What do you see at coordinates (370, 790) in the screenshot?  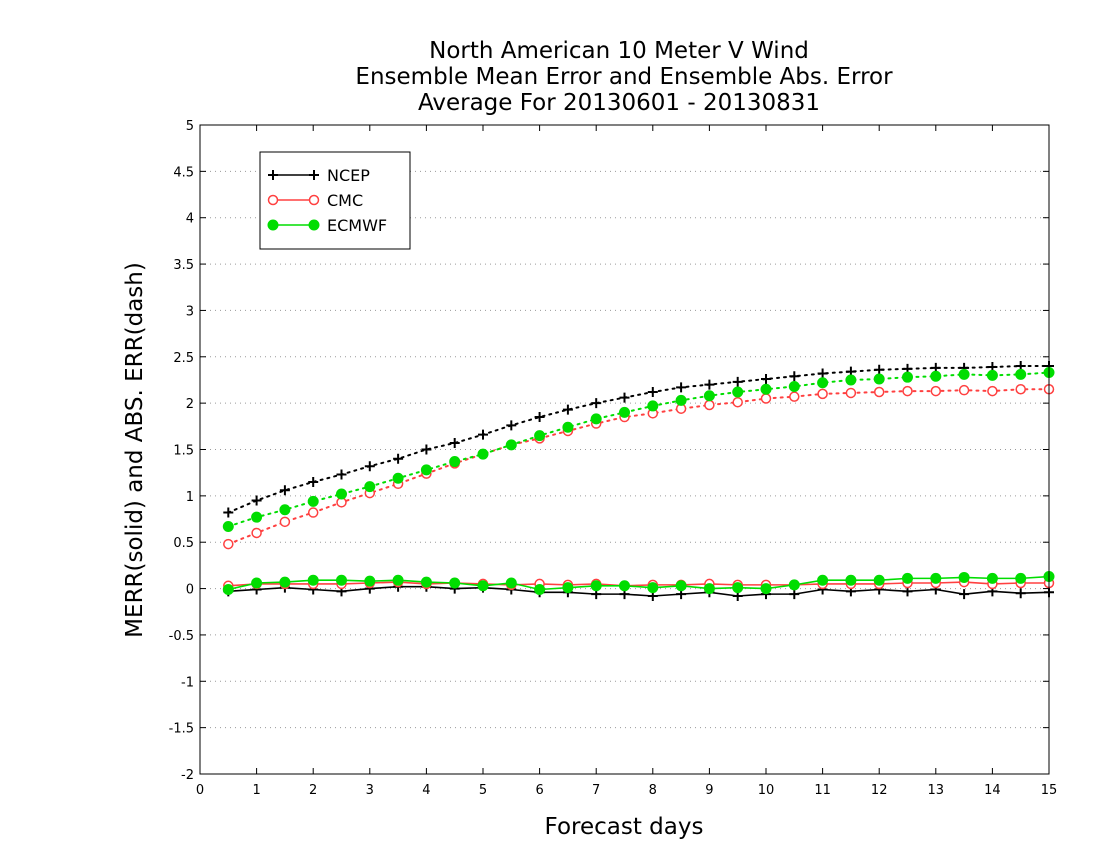 I see `x-tick-label: 3` at bounding box center [370, 790].